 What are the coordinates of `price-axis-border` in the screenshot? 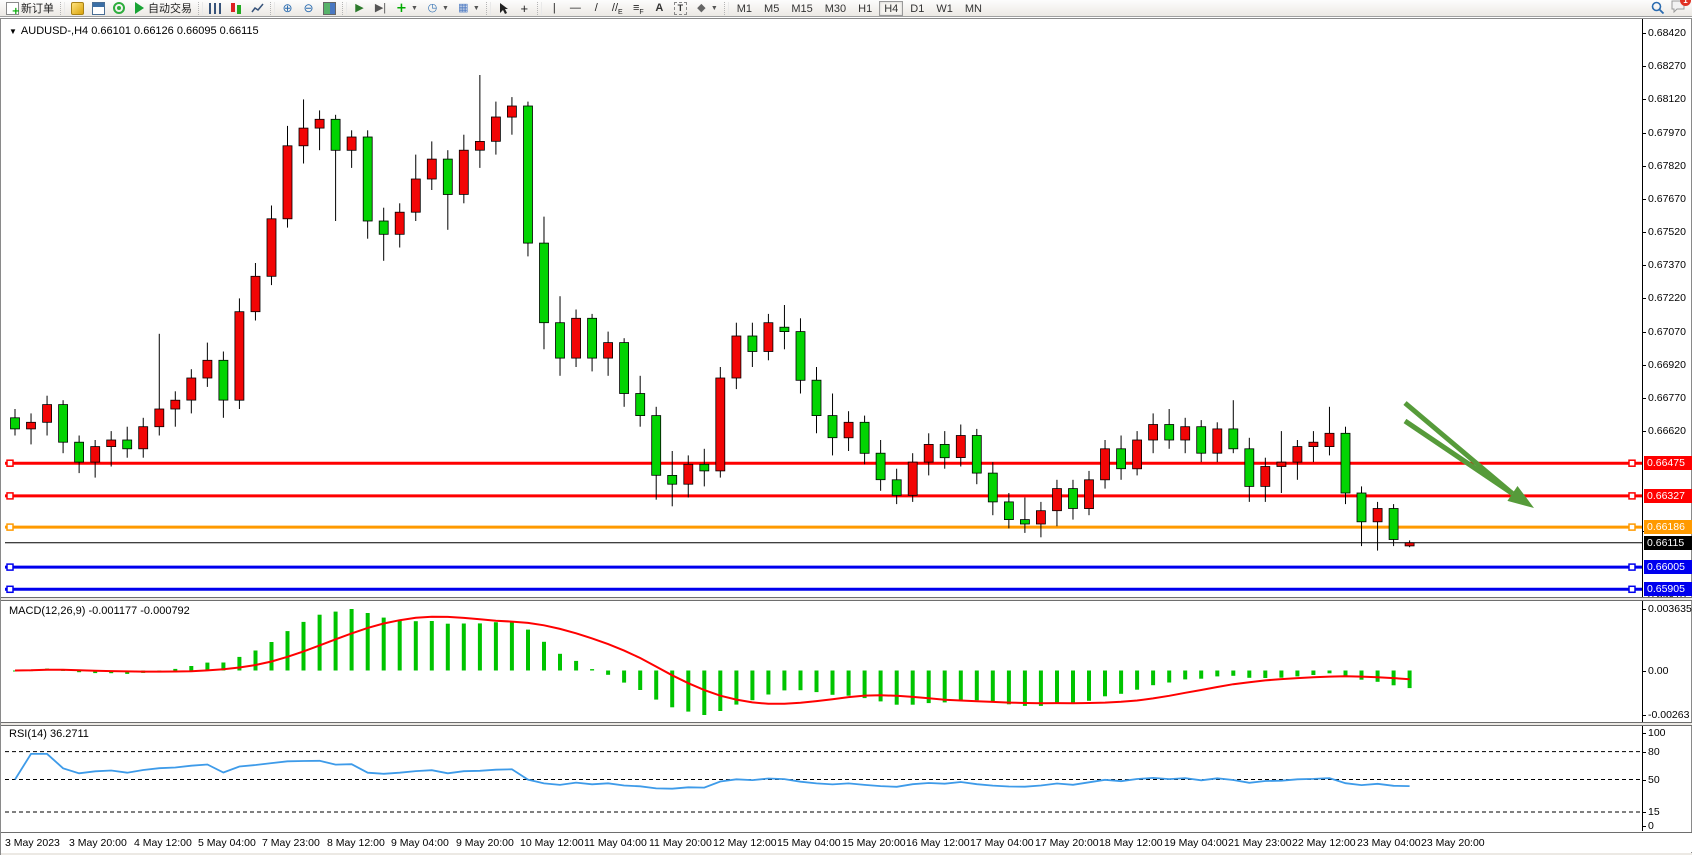 It's located at (1642, 425).